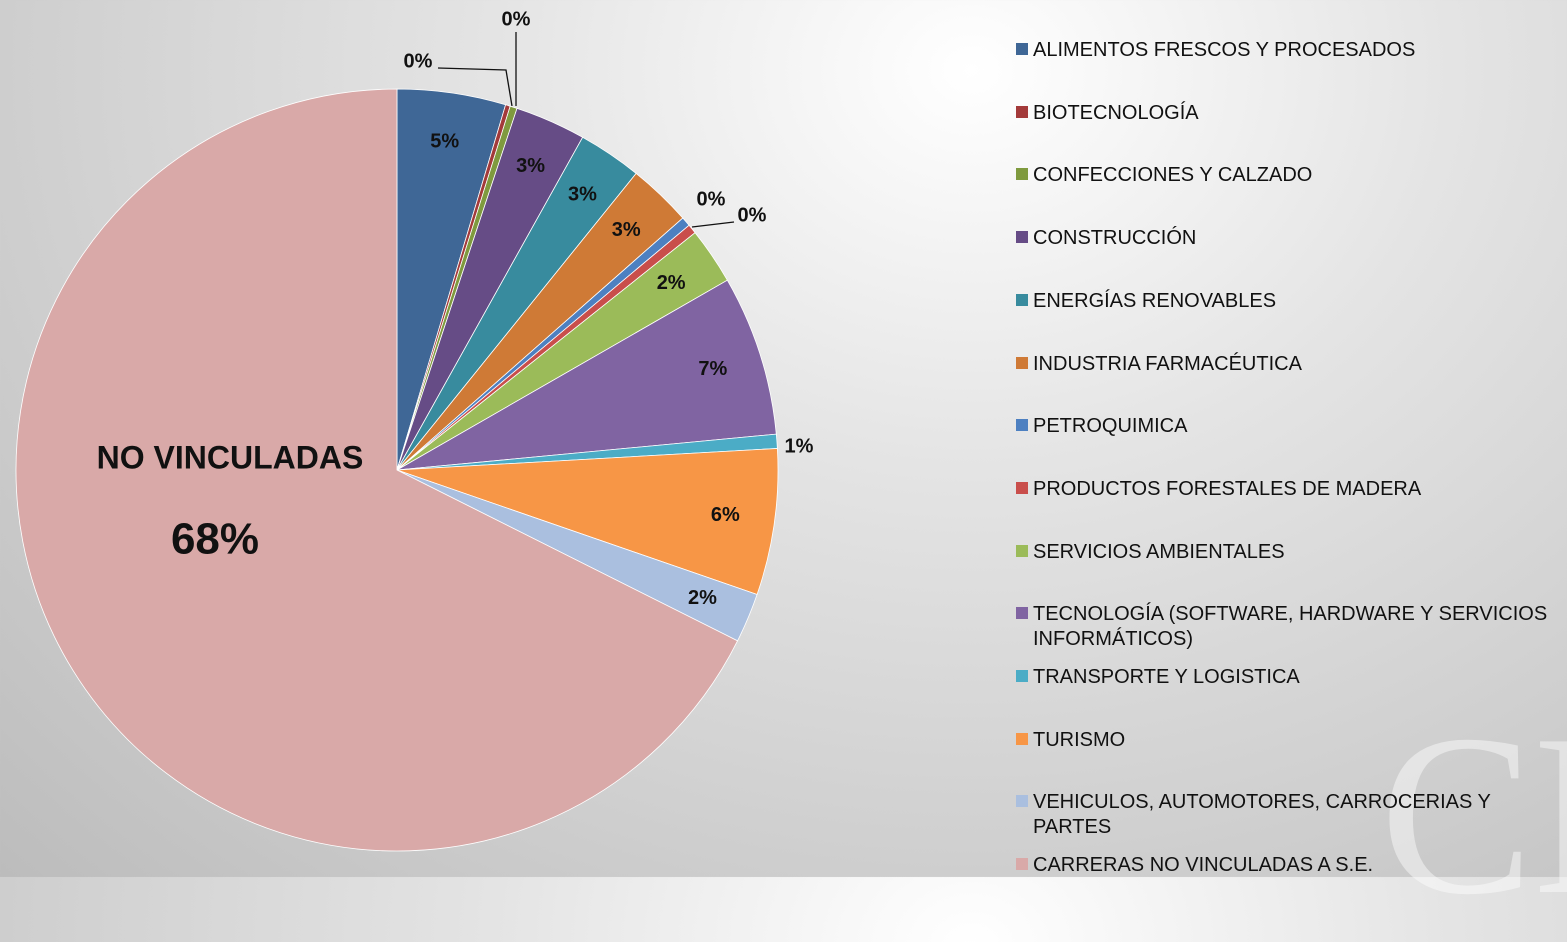  Describe the element at coordinates (444, 141) in the screenshot. I see `data-label: 5%` at that location.